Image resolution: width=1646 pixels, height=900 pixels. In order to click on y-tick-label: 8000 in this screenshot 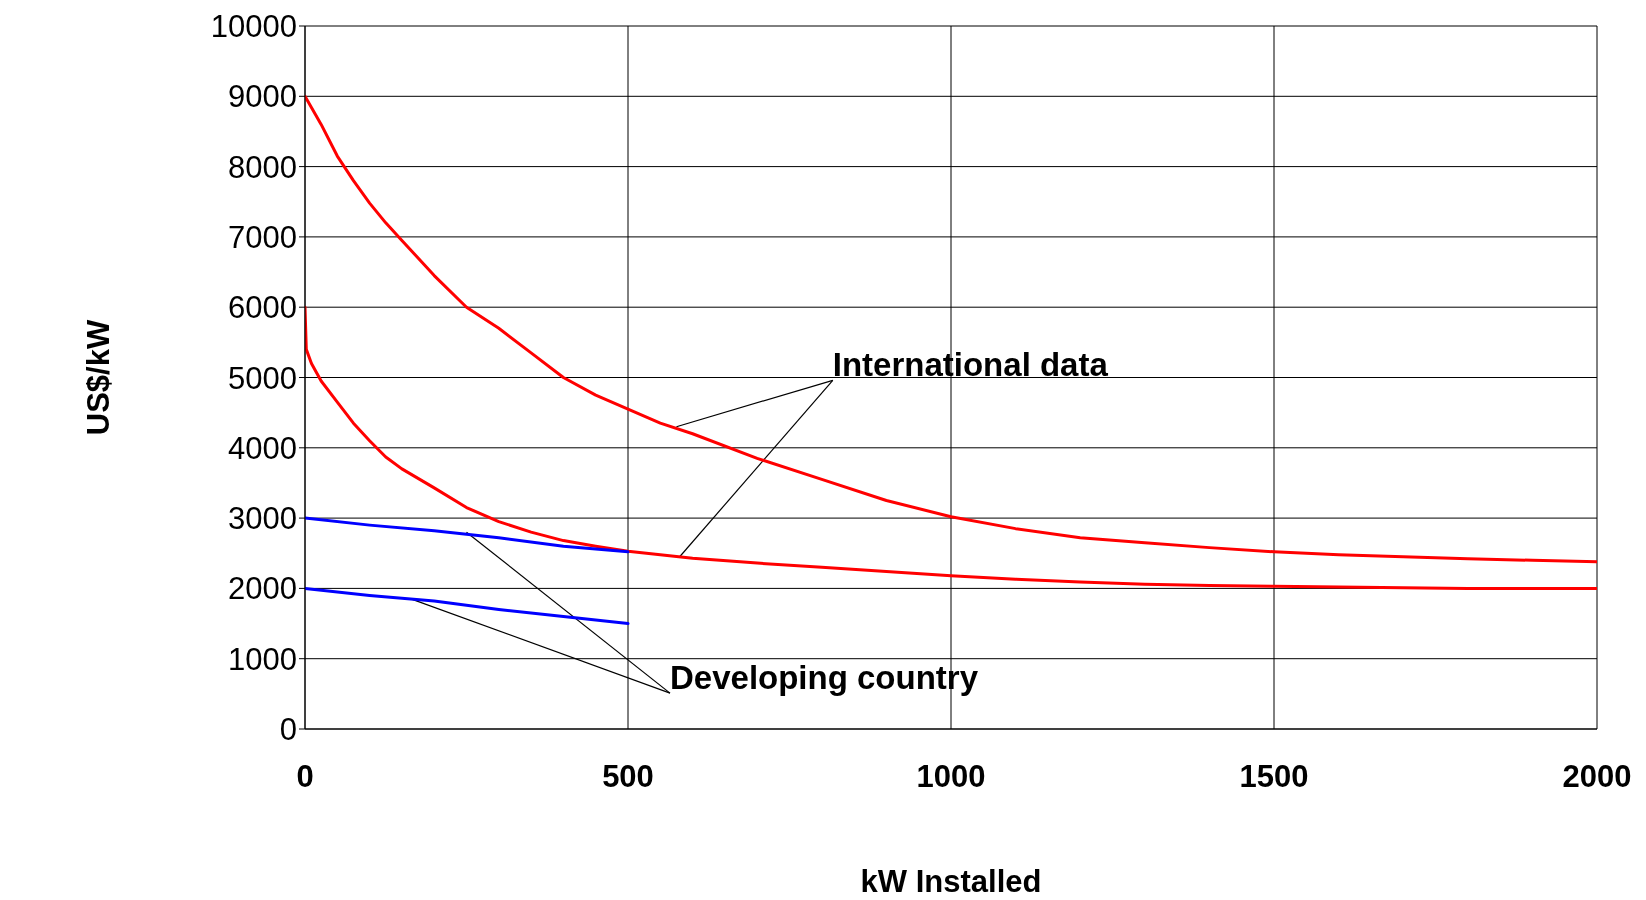, I will do `click(262, 167)`.